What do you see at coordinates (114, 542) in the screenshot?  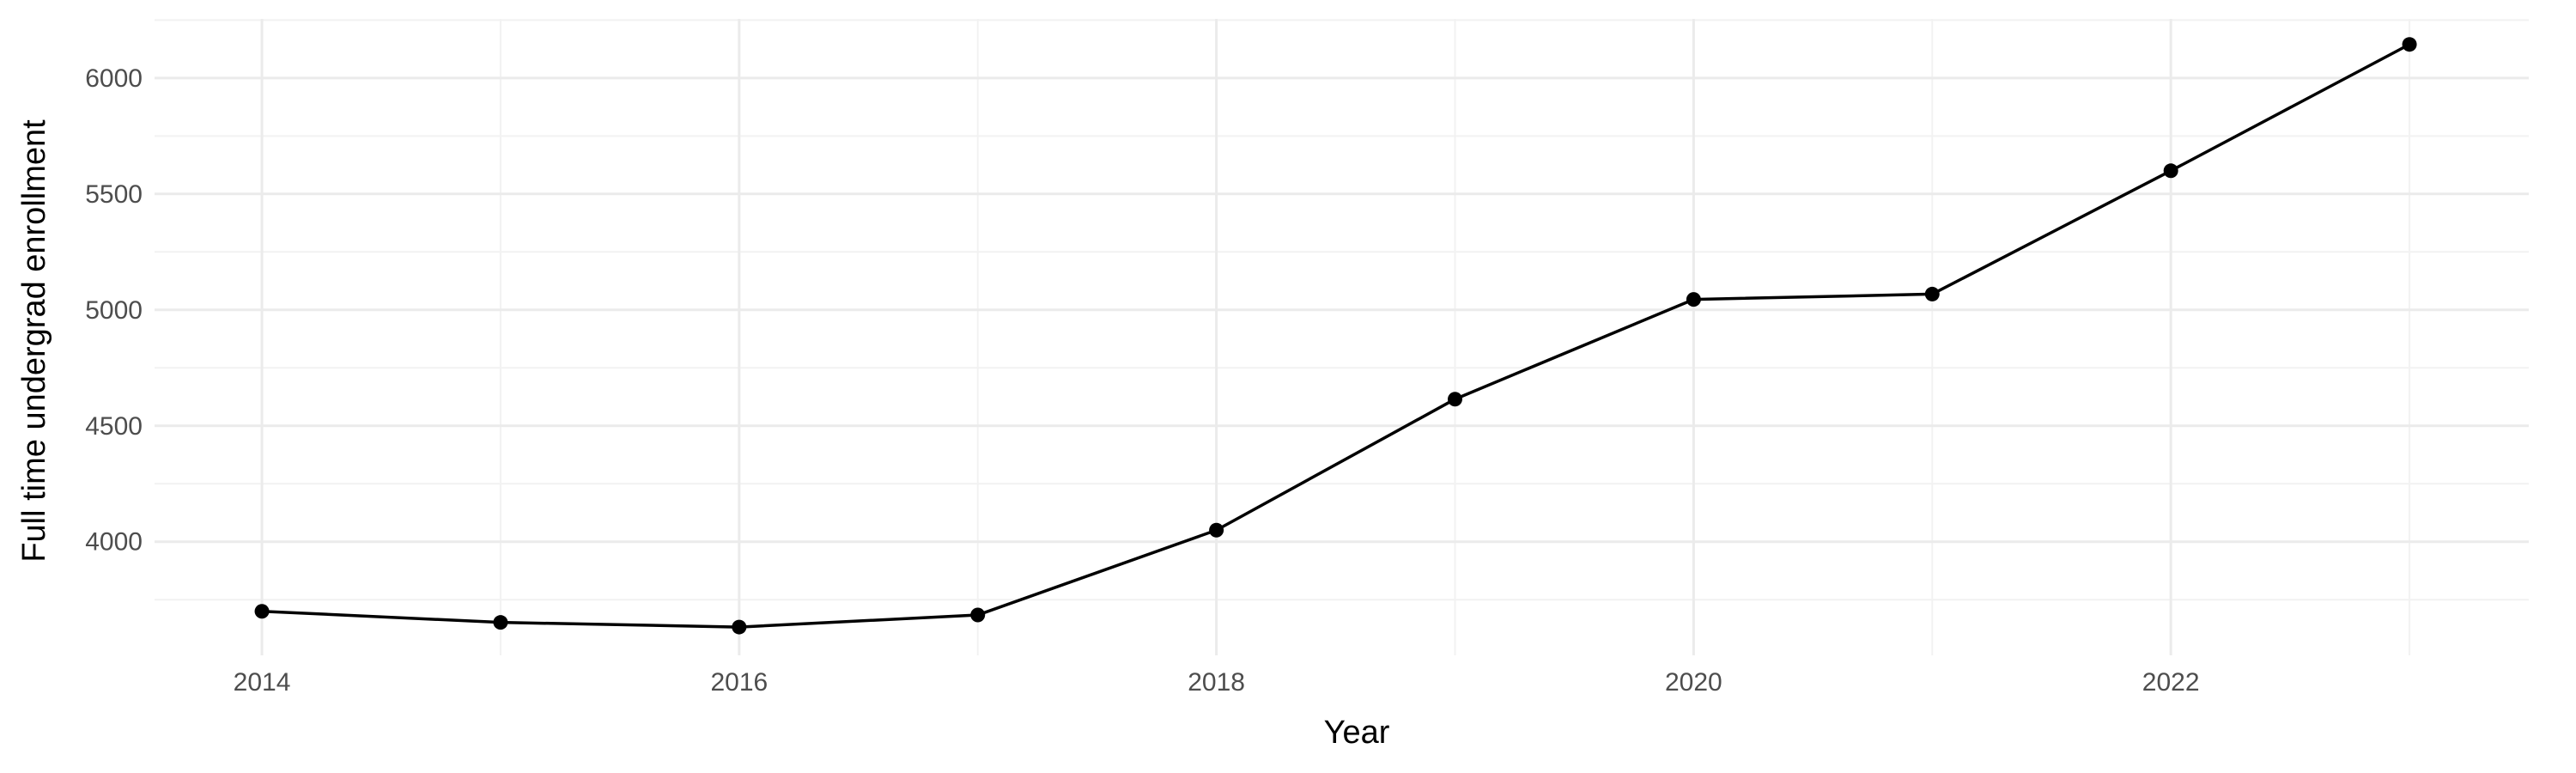 I see `y-tick-label: 4000` at bounding box center [114, 542].